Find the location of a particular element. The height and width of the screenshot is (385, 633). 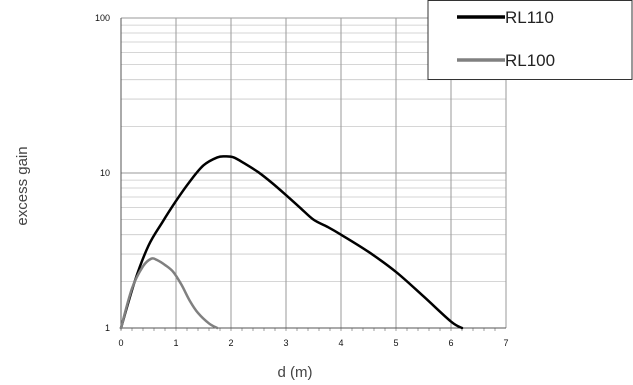

legend-box is located at coordinates (530, 40).